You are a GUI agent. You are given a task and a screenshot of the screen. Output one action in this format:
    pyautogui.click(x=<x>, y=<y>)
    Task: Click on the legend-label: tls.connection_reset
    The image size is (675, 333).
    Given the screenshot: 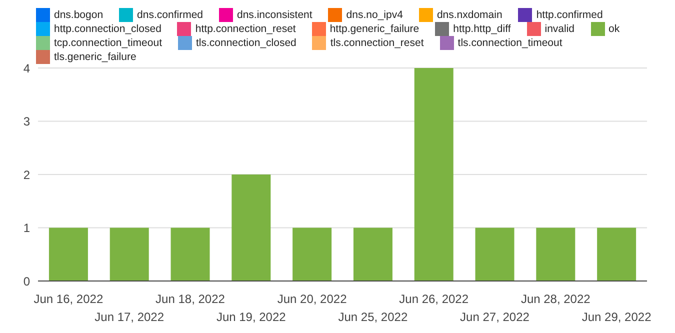 What is the action you would take?
    pyautogui.click(x=377, y=42)
    